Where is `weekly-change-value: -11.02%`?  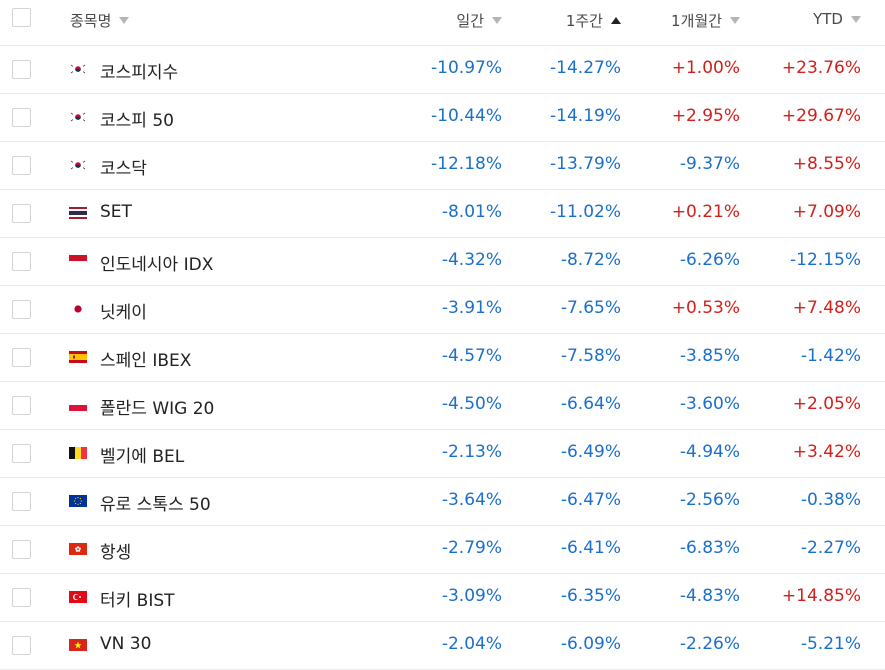 weekly-change-value: -11.02% is located at coordinates (585, 212).